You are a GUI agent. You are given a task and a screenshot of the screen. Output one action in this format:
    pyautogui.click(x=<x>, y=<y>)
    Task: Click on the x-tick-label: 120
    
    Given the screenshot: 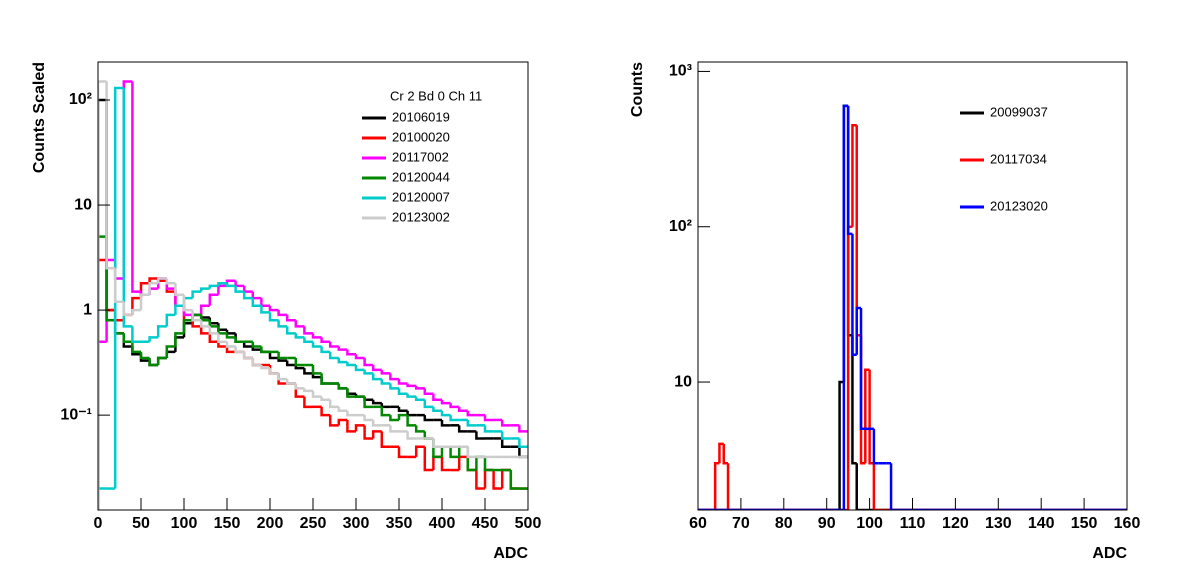 What is the action you would take?
    pyautogui.click(x=955, y=523)
    